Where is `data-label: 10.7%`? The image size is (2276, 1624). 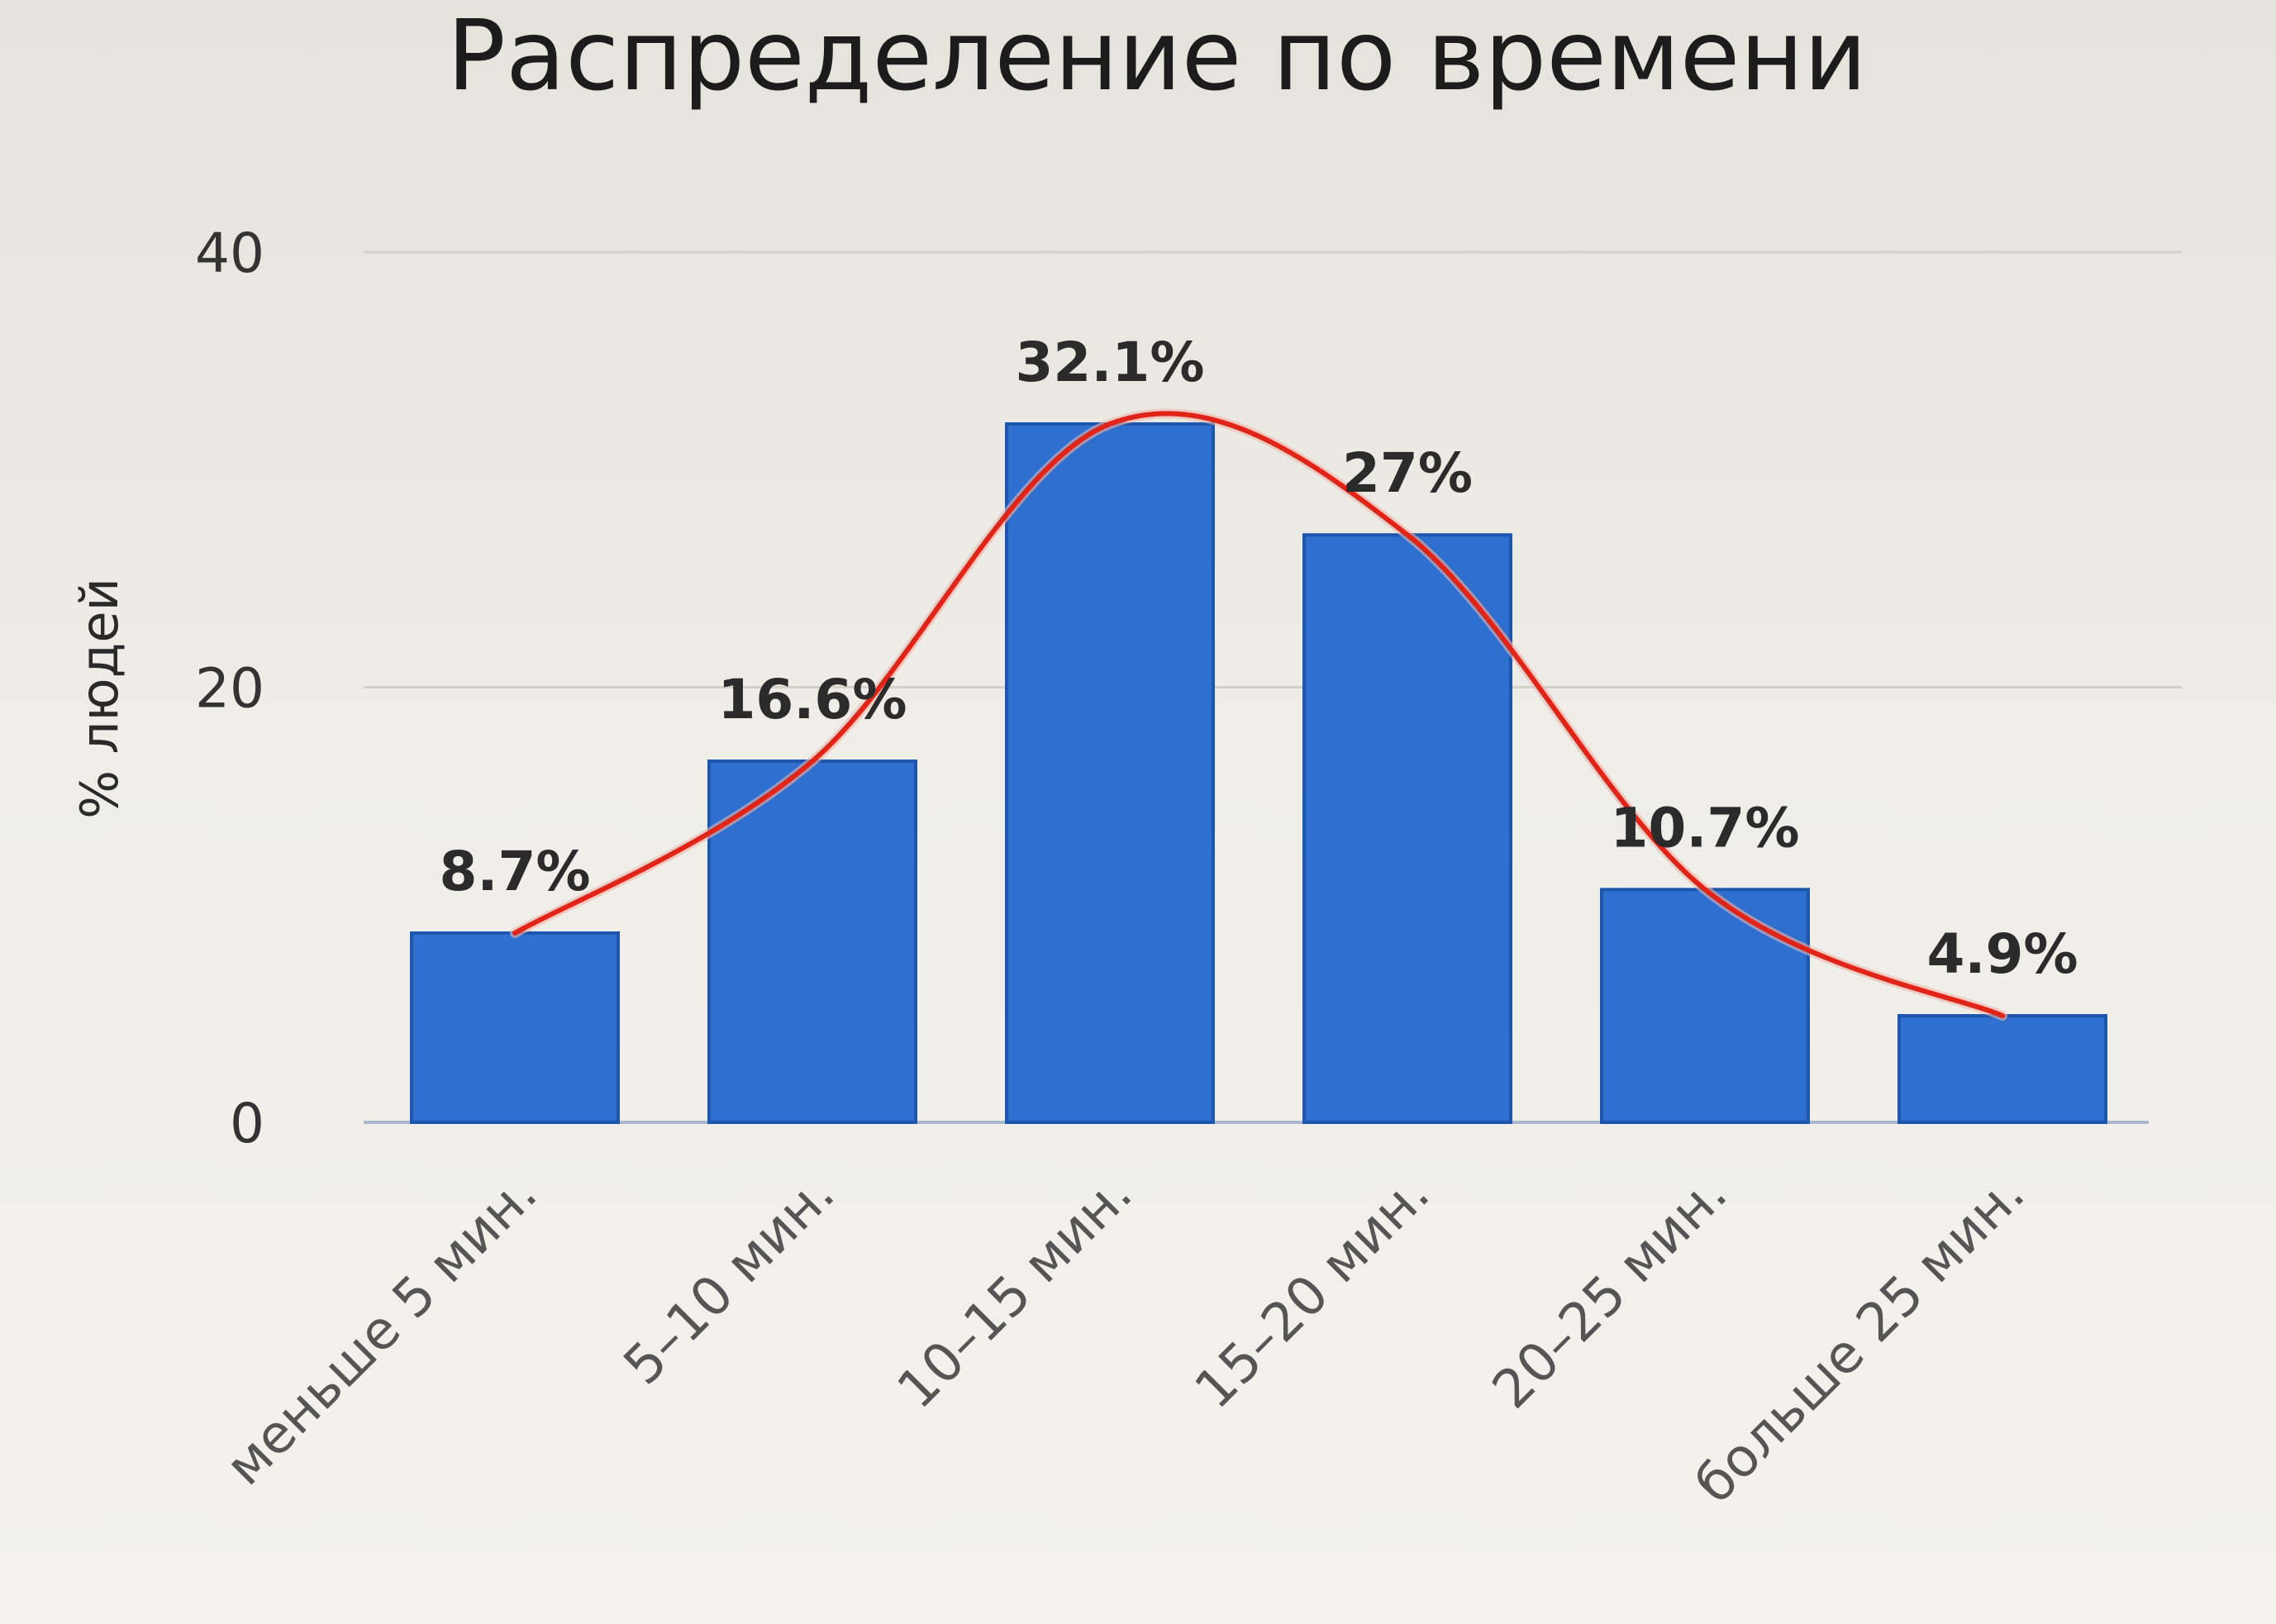 data-label: 10.7% is located at coordinates (1705, 828).